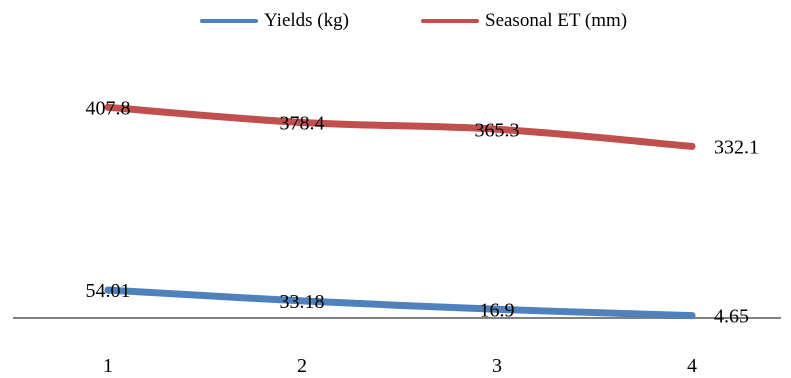 This screenshot has width=791, height=378. I want to click on data-label: 4.65, so click(731, 317).